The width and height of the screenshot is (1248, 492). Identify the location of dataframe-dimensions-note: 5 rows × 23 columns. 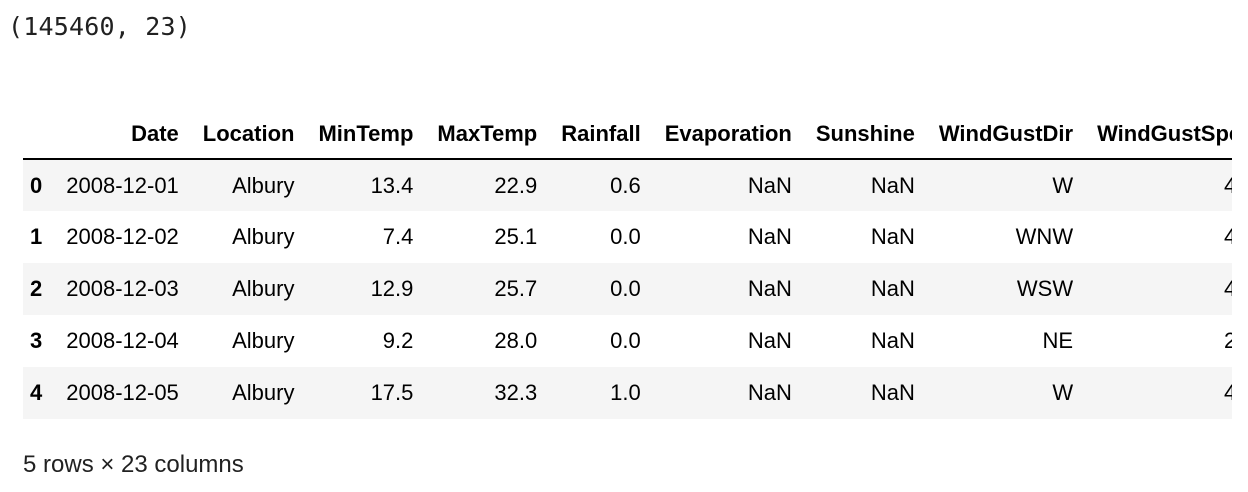
(133, 464).